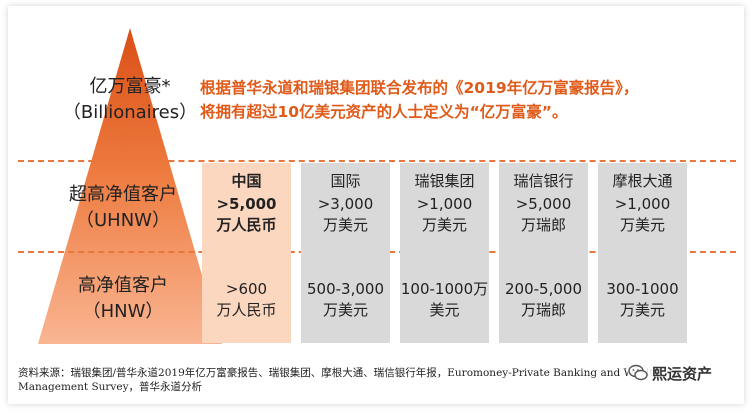 The width and height of the screenshot is (754, 413). Describe the element at coordinates (123, 208) in the screenshot. I see `tier-uhnw: 超高净值客户 （UHNW）` at that location.